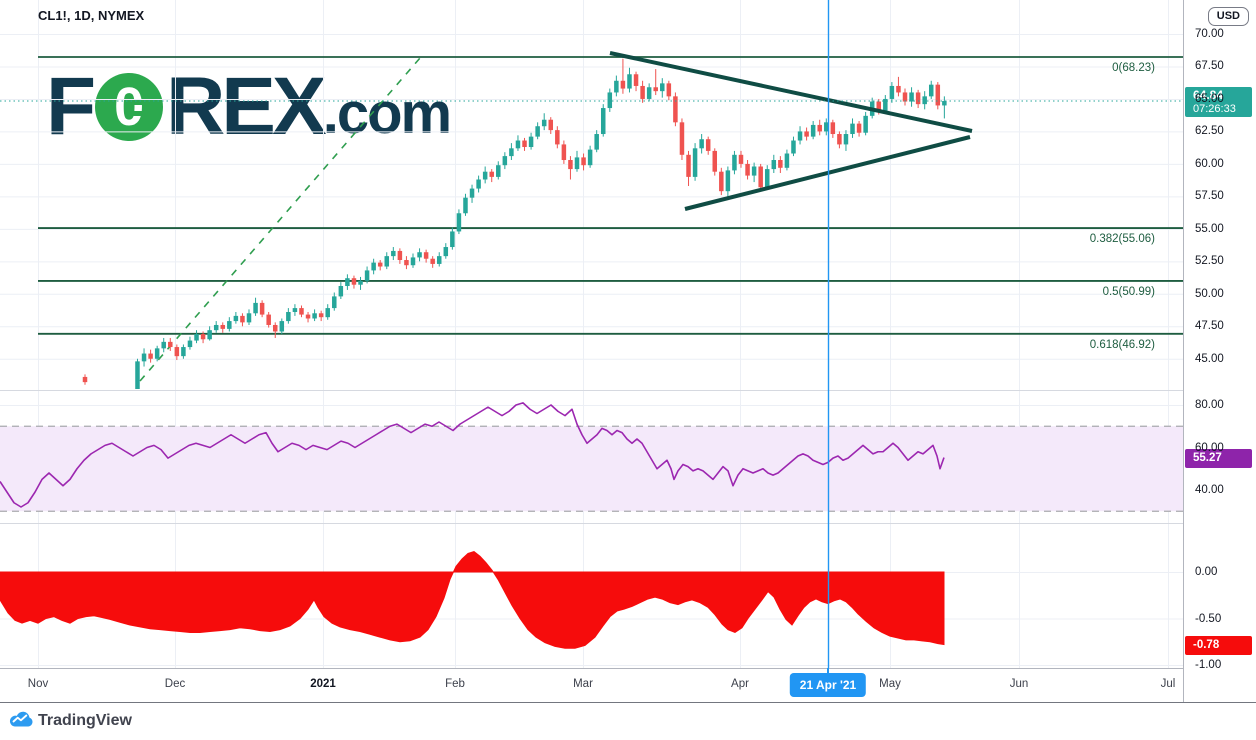 The image size is (1256, 740). I want to click on forex-logo-watermark: F 0 REX .com, so click(249, 106).